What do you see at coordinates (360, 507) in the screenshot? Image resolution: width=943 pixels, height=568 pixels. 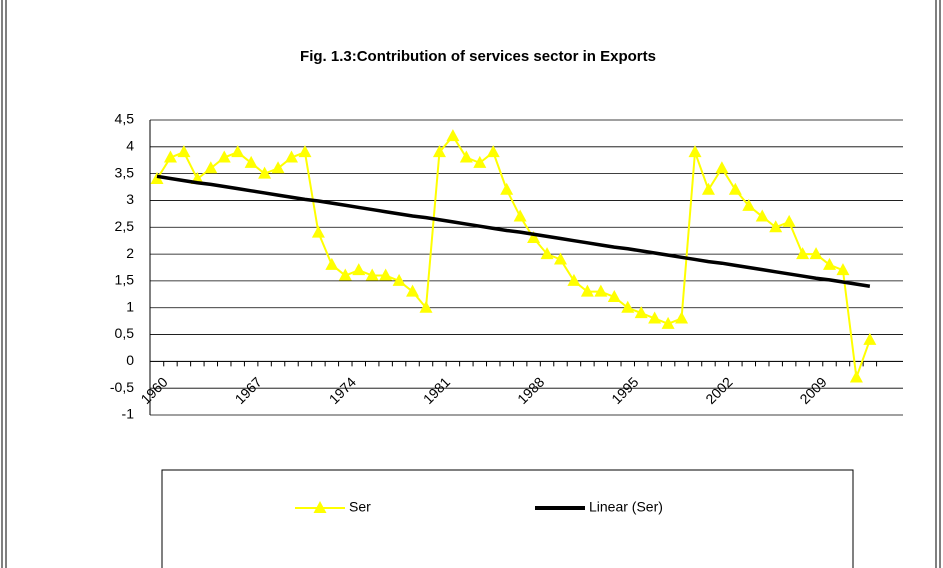 I see `legend-label: Ser` at bounding box center [360, 507].